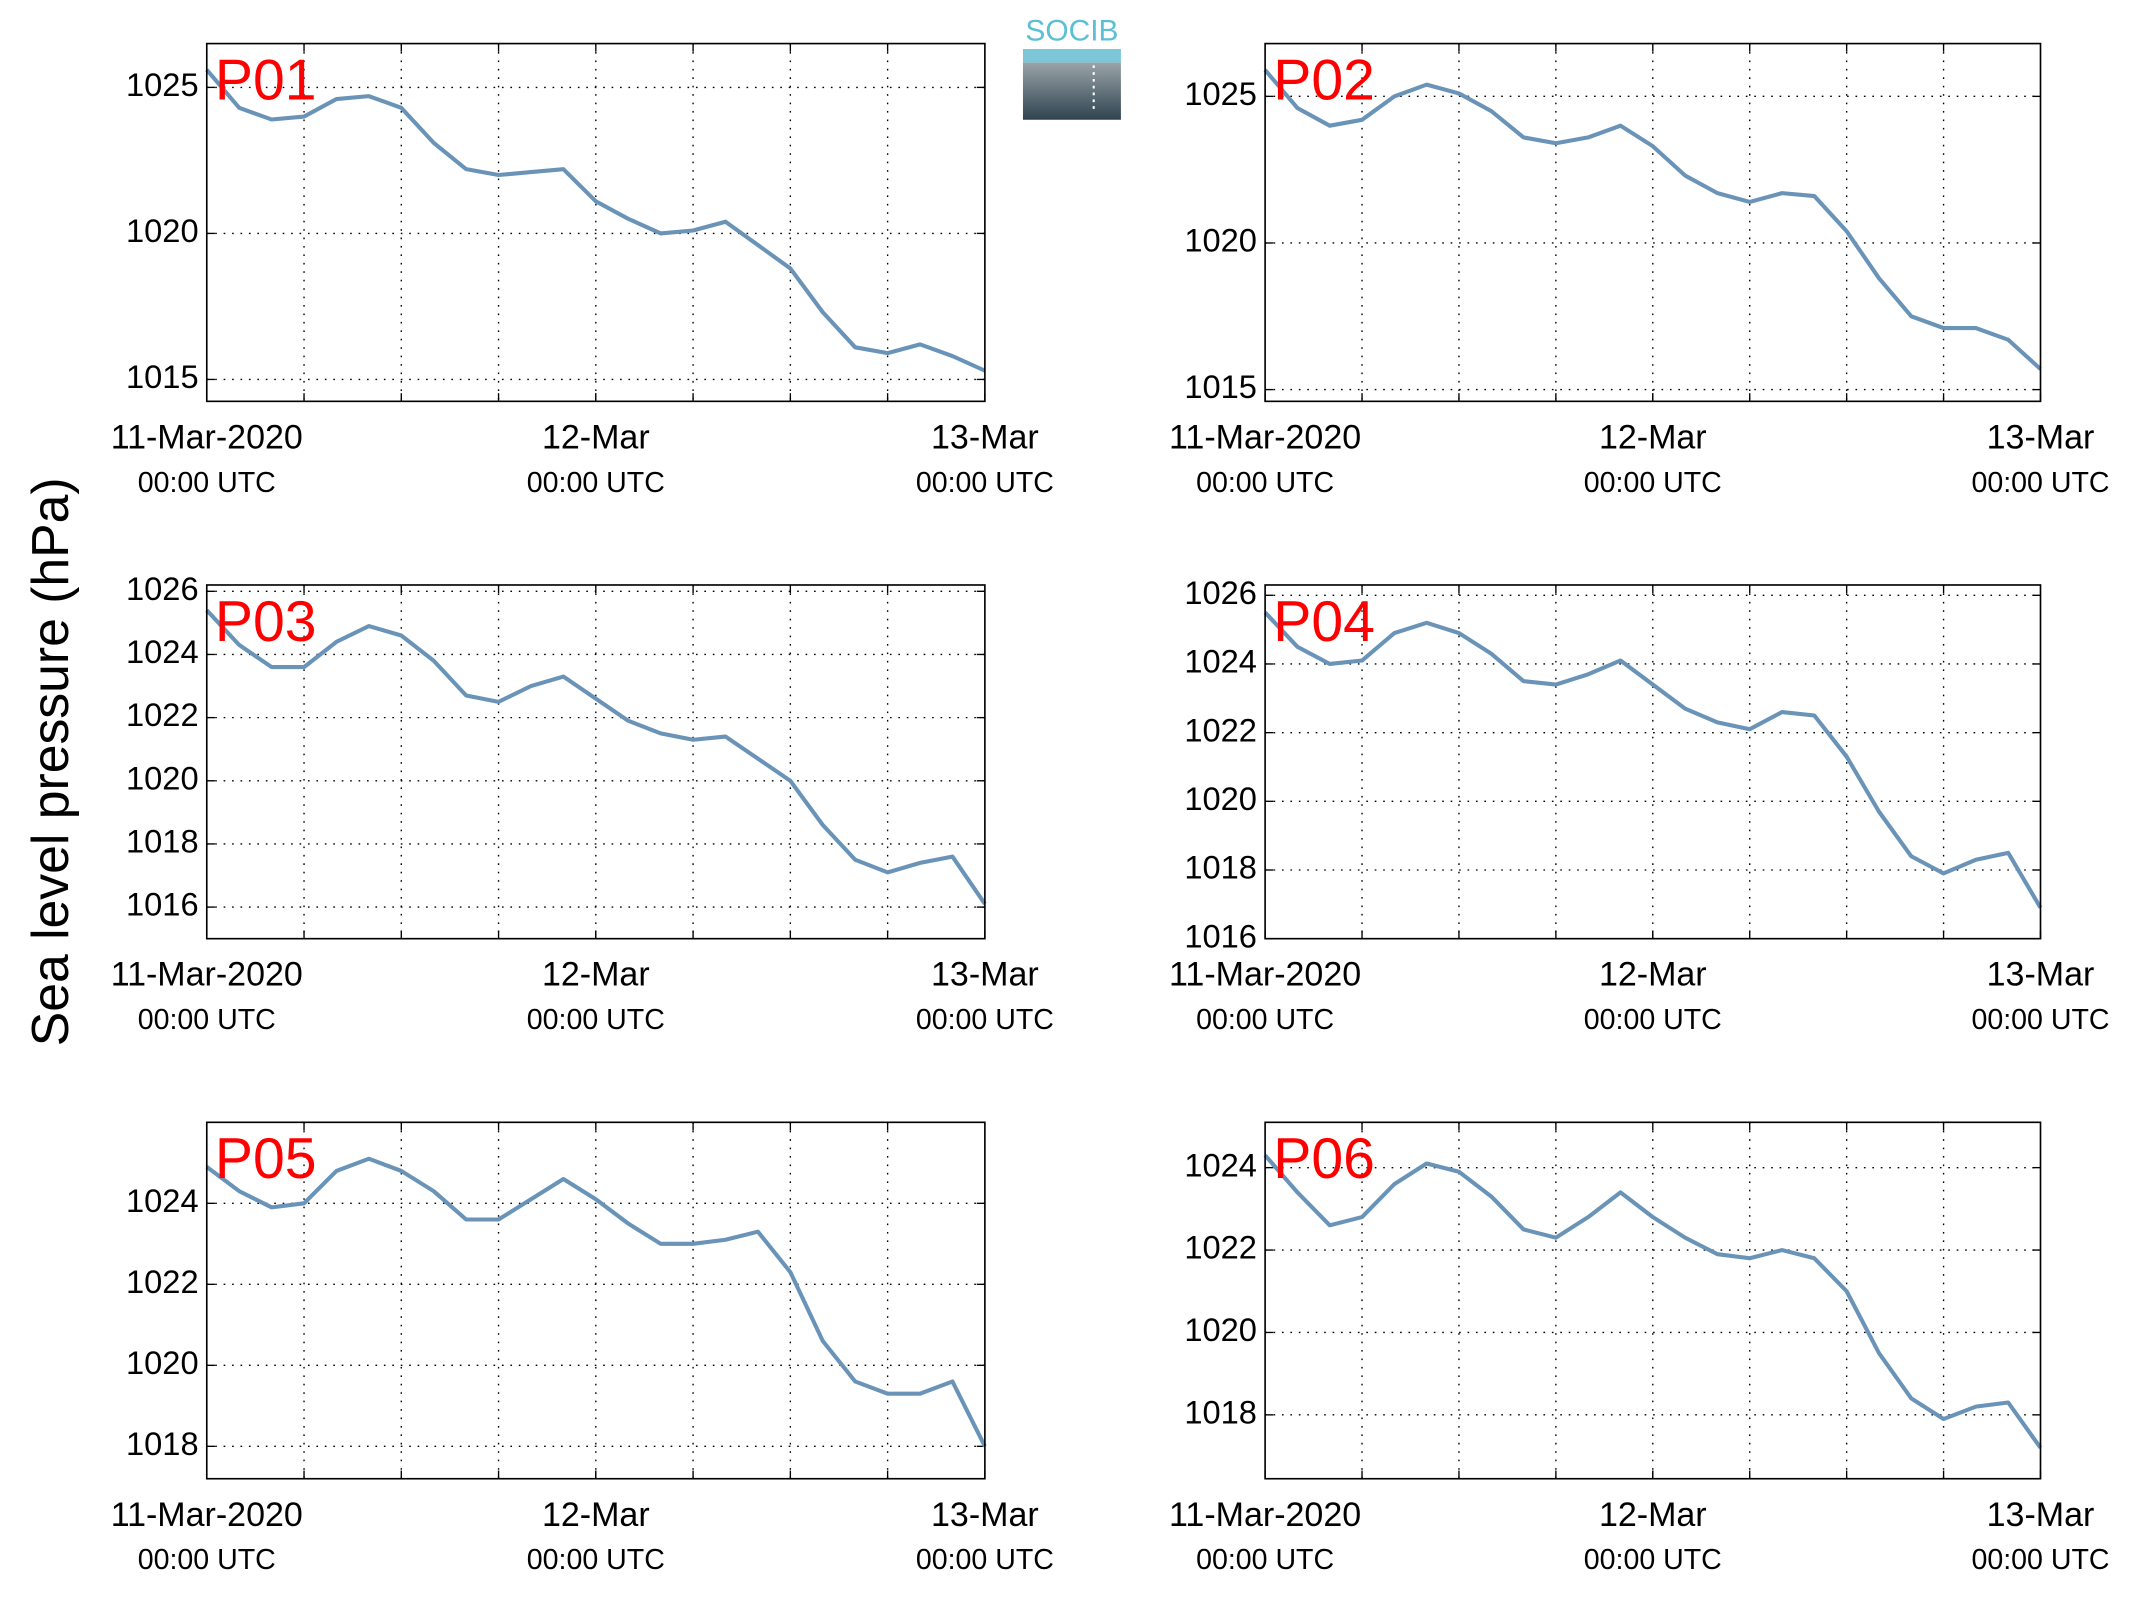 The height and width of the screenshot is (1608, 2133). I want to click on panel-title: P05, so click(266, 1159).